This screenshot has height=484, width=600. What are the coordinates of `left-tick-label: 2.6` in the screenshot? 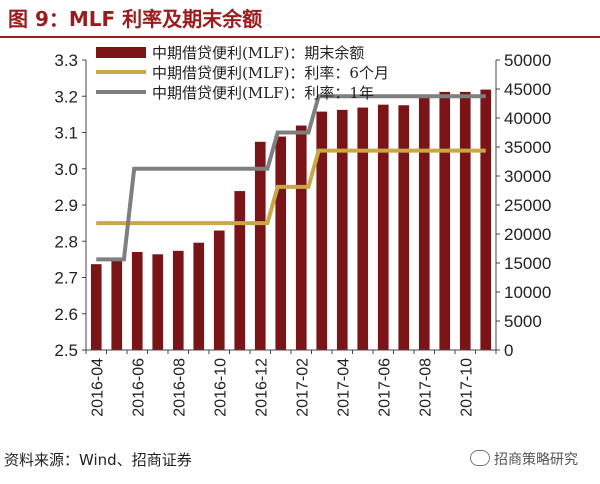 It's located at (66, 314).